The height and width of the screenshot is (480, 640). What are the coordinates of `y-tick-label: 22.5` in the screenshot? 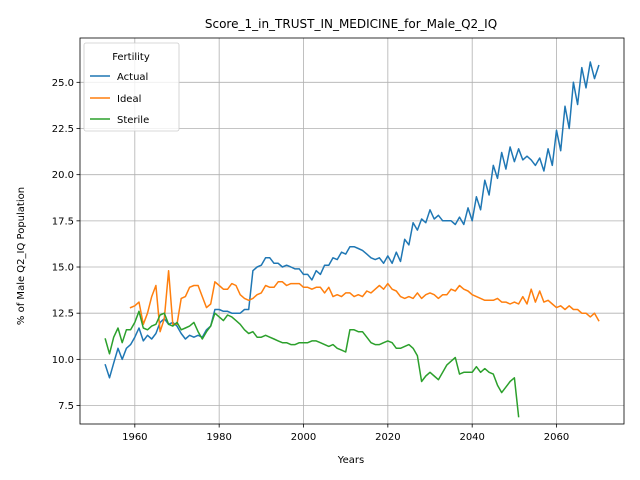 It's located at (63, 129).